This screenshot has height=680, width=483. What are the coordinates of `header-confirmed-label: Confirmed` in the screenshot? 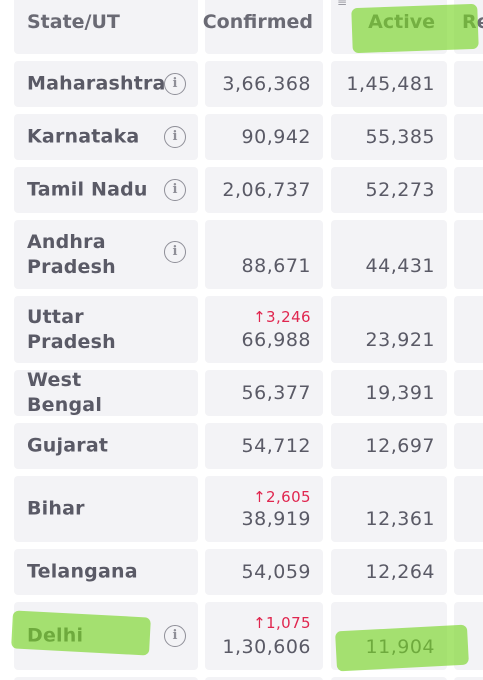 It's located at (257, 22).